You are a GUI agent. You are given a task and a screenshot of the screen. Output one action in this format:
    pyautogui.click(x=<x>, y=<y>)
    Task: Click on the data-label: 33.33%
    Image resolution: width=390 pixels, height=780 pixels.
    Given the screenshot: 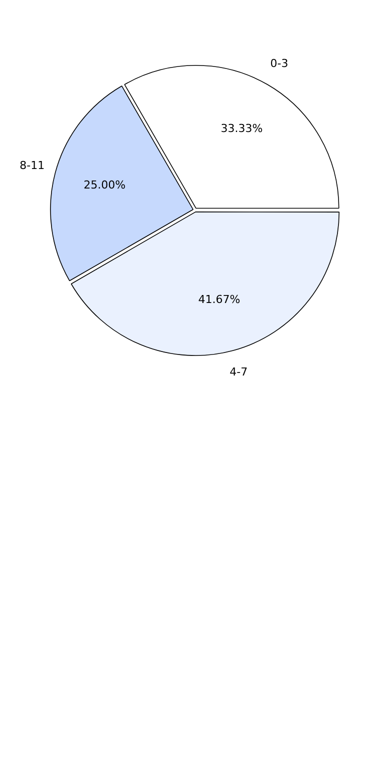 What is the action you would take?
    pyautogui.click(x=241, y=128)
    